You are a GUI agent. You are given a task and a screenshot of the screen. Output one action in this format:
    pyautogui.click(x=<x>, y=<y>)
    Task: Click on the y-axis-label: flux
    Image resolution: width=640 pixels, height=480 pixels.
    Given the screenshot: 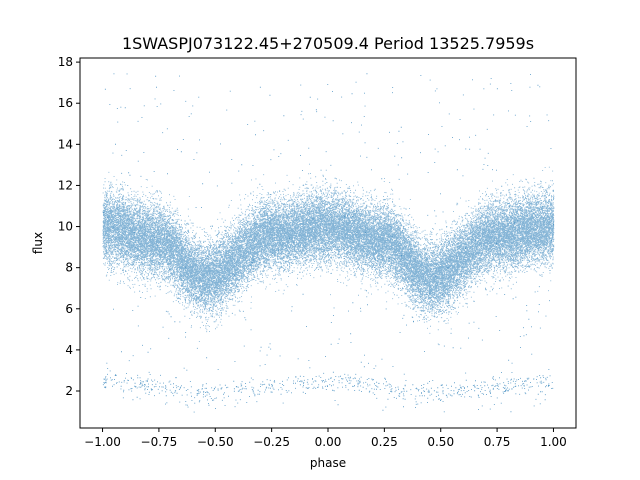 What is the action you would take?
    pyautogui.click(x=38, y=243)
    